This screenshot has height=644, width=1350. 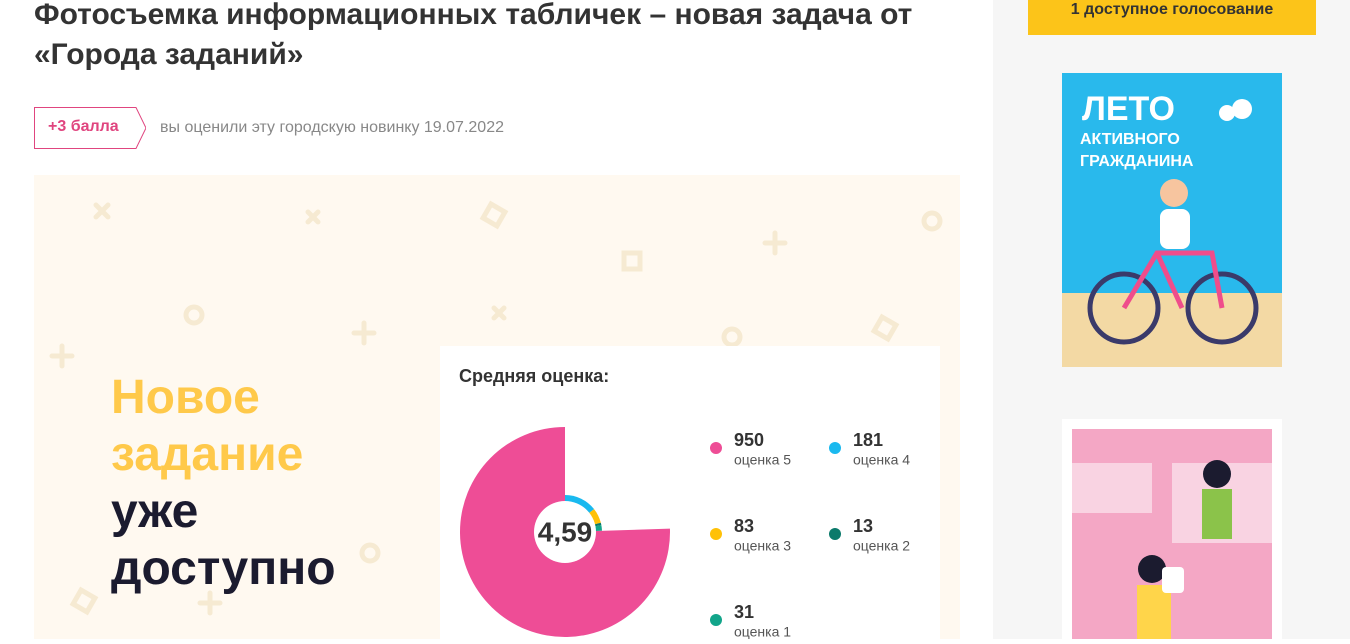 What do you see at coordinates (744, 612) in the screenshot?
I see `legend-value: 31` at bounding box center [744, 612].